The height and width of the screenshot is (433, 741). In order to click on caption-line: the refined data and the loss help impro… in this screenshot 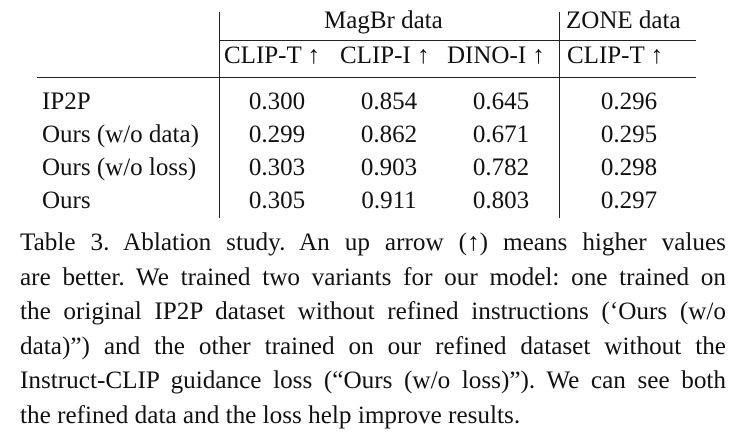, I will do `click(373, 416)`.